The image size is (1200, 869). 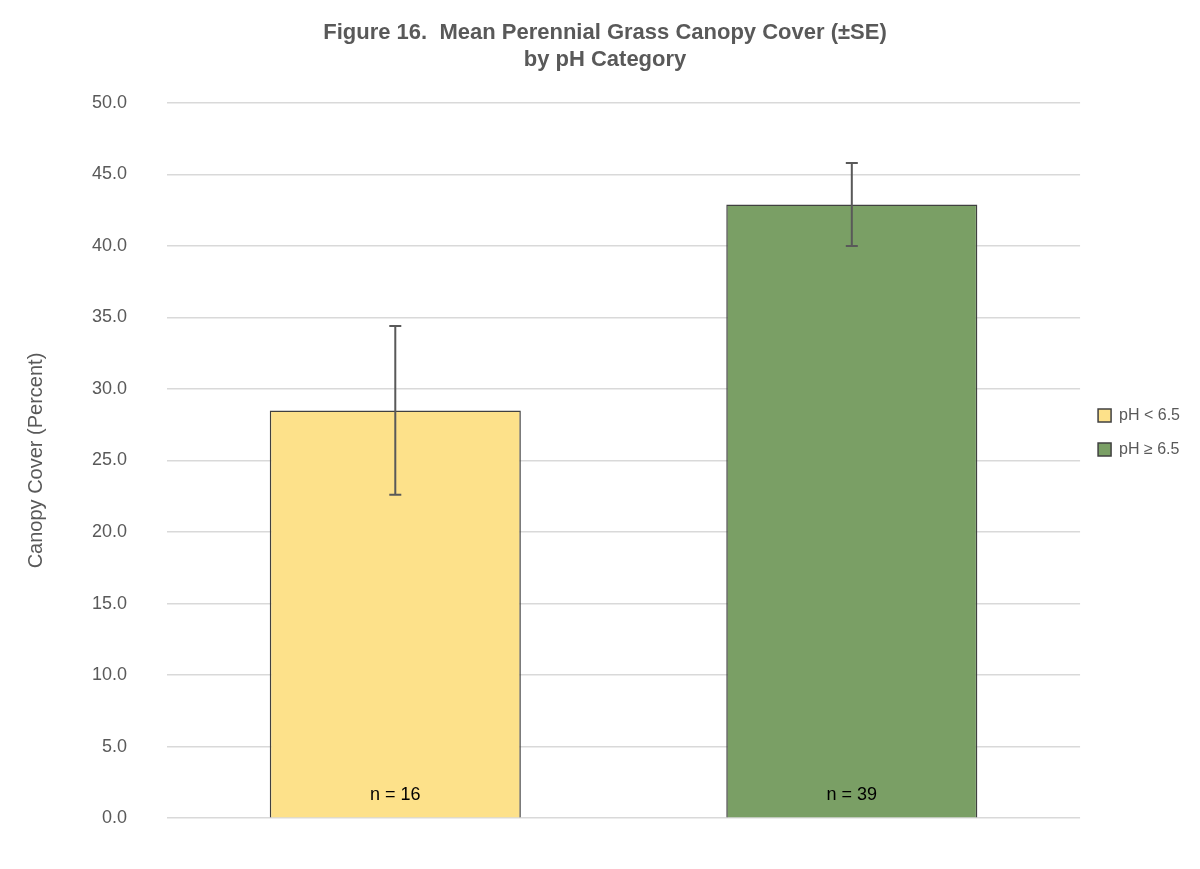 What do you see at coordinates (109, 101) in the screenshot?
I see `y-tick-label: 50.0` at bounding box center [109, 101].